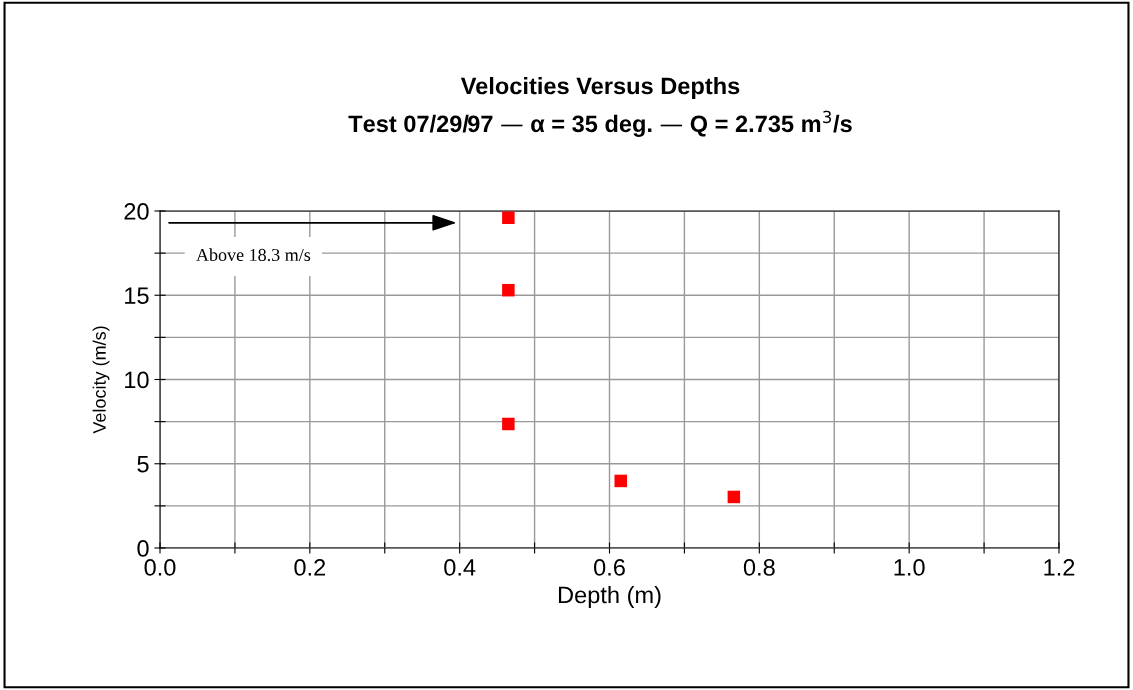 The width and height of the screenshot is (1133, 690). I want to click on y-tick-label: 5, so click(143, 464).